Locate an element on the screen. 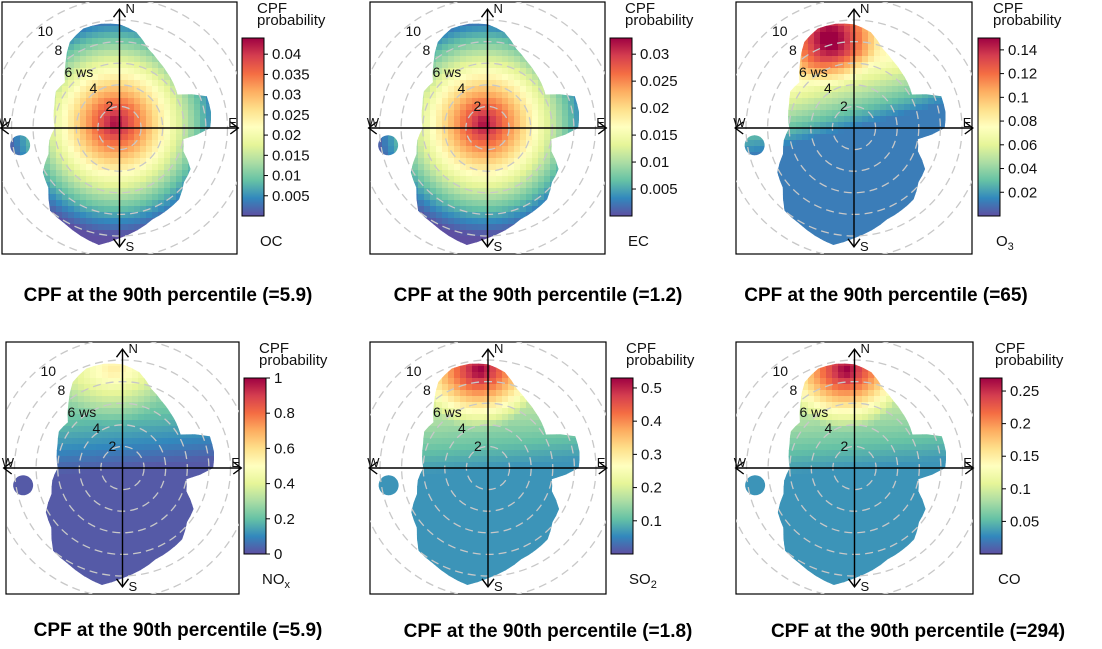 The width and height of the screenshot is (1102, 649). colorbar-tick: 0.005 is located at coordinates (291, 196).